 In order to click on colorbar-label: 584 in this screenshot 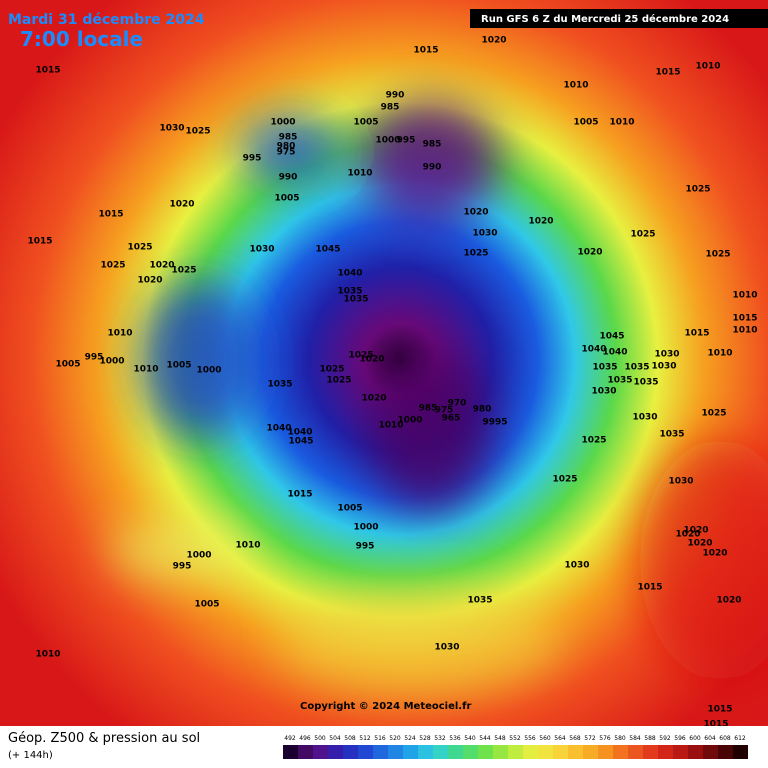, I will do `click(635, 738)`.